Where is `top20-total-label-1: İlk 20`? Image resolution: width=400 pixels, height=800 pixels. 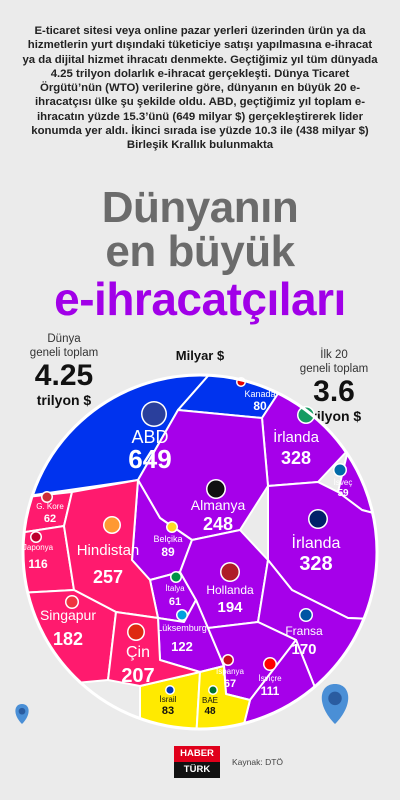
top20-total-label-1: İlk 20 is located at coordinates (334, 355).